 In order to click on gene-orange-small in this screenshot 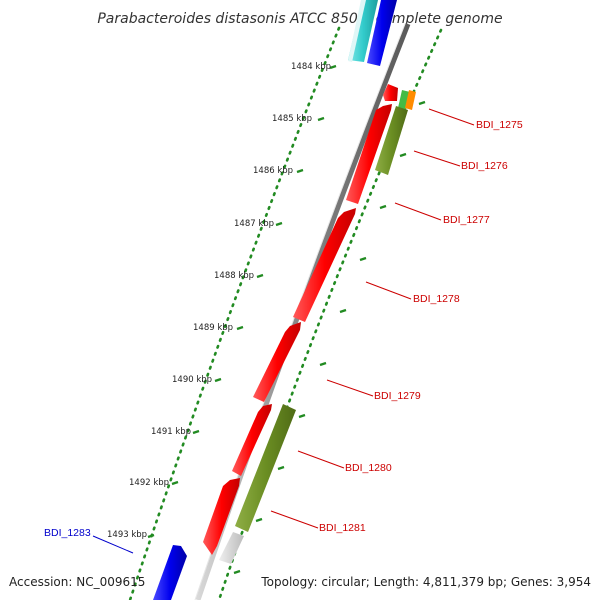, I will do `click(410, 100)`.